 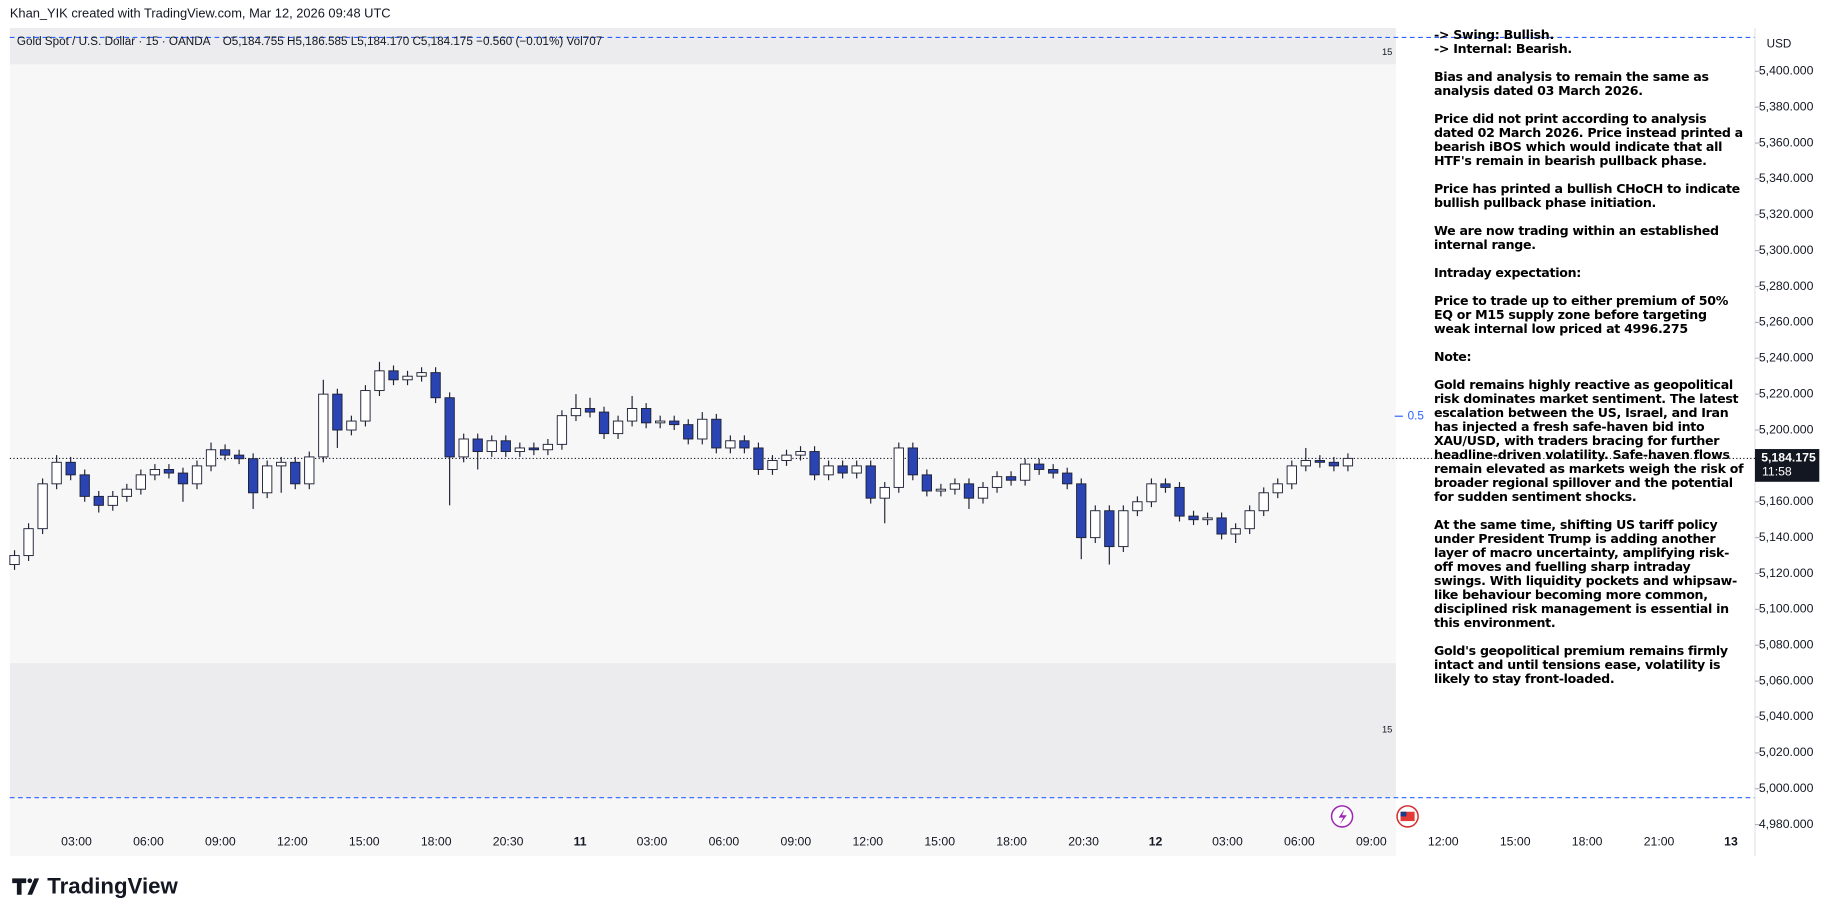 What do you see at coordinates (1494, 34) in the screenshot?
I see `note-paragraph: -> Swing: Bullish.` at bounding box center [1494, 34].